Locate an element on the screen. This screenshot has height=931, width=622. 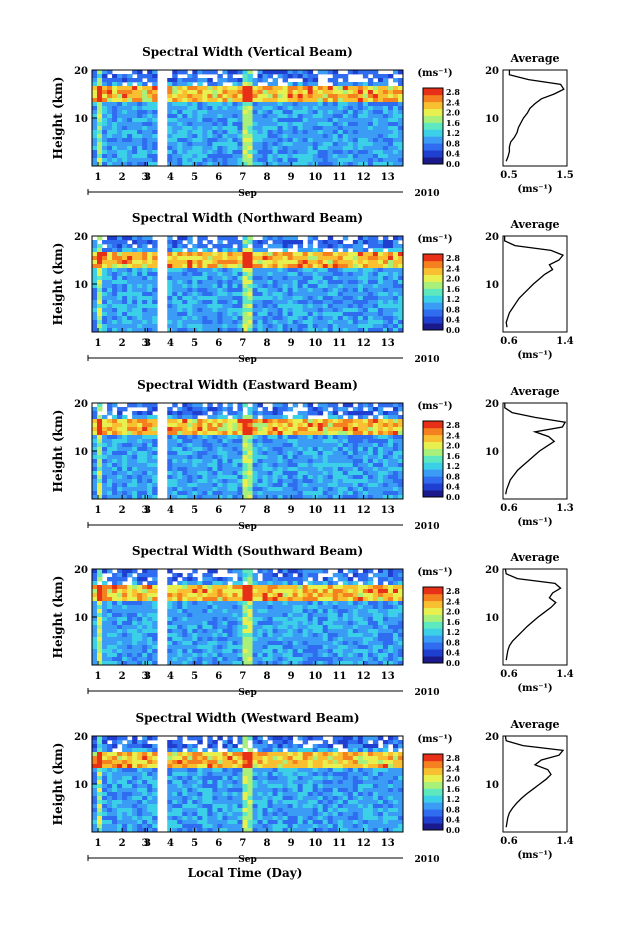
heatmap is located at coordinates (248, 284).